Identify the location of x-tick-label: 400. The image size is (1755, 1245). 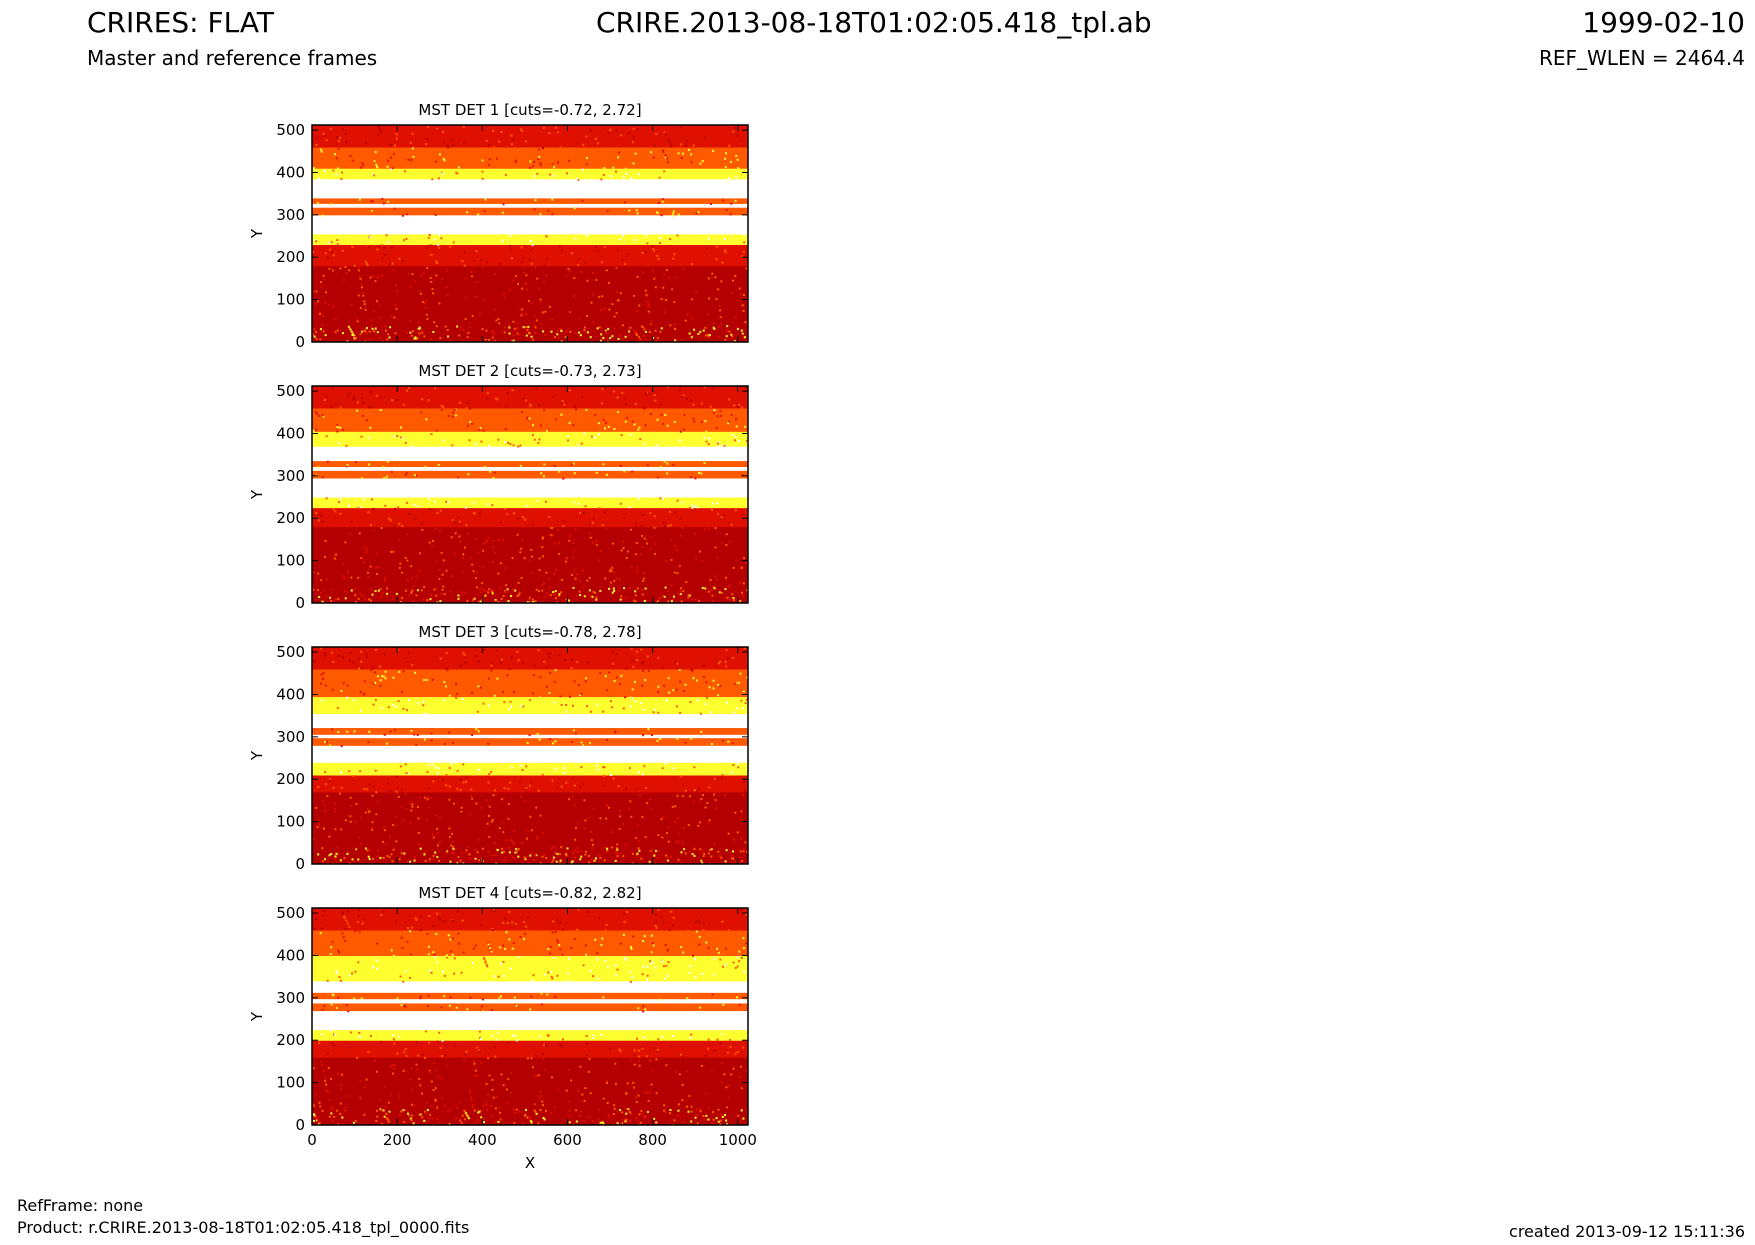
(482, 1140).